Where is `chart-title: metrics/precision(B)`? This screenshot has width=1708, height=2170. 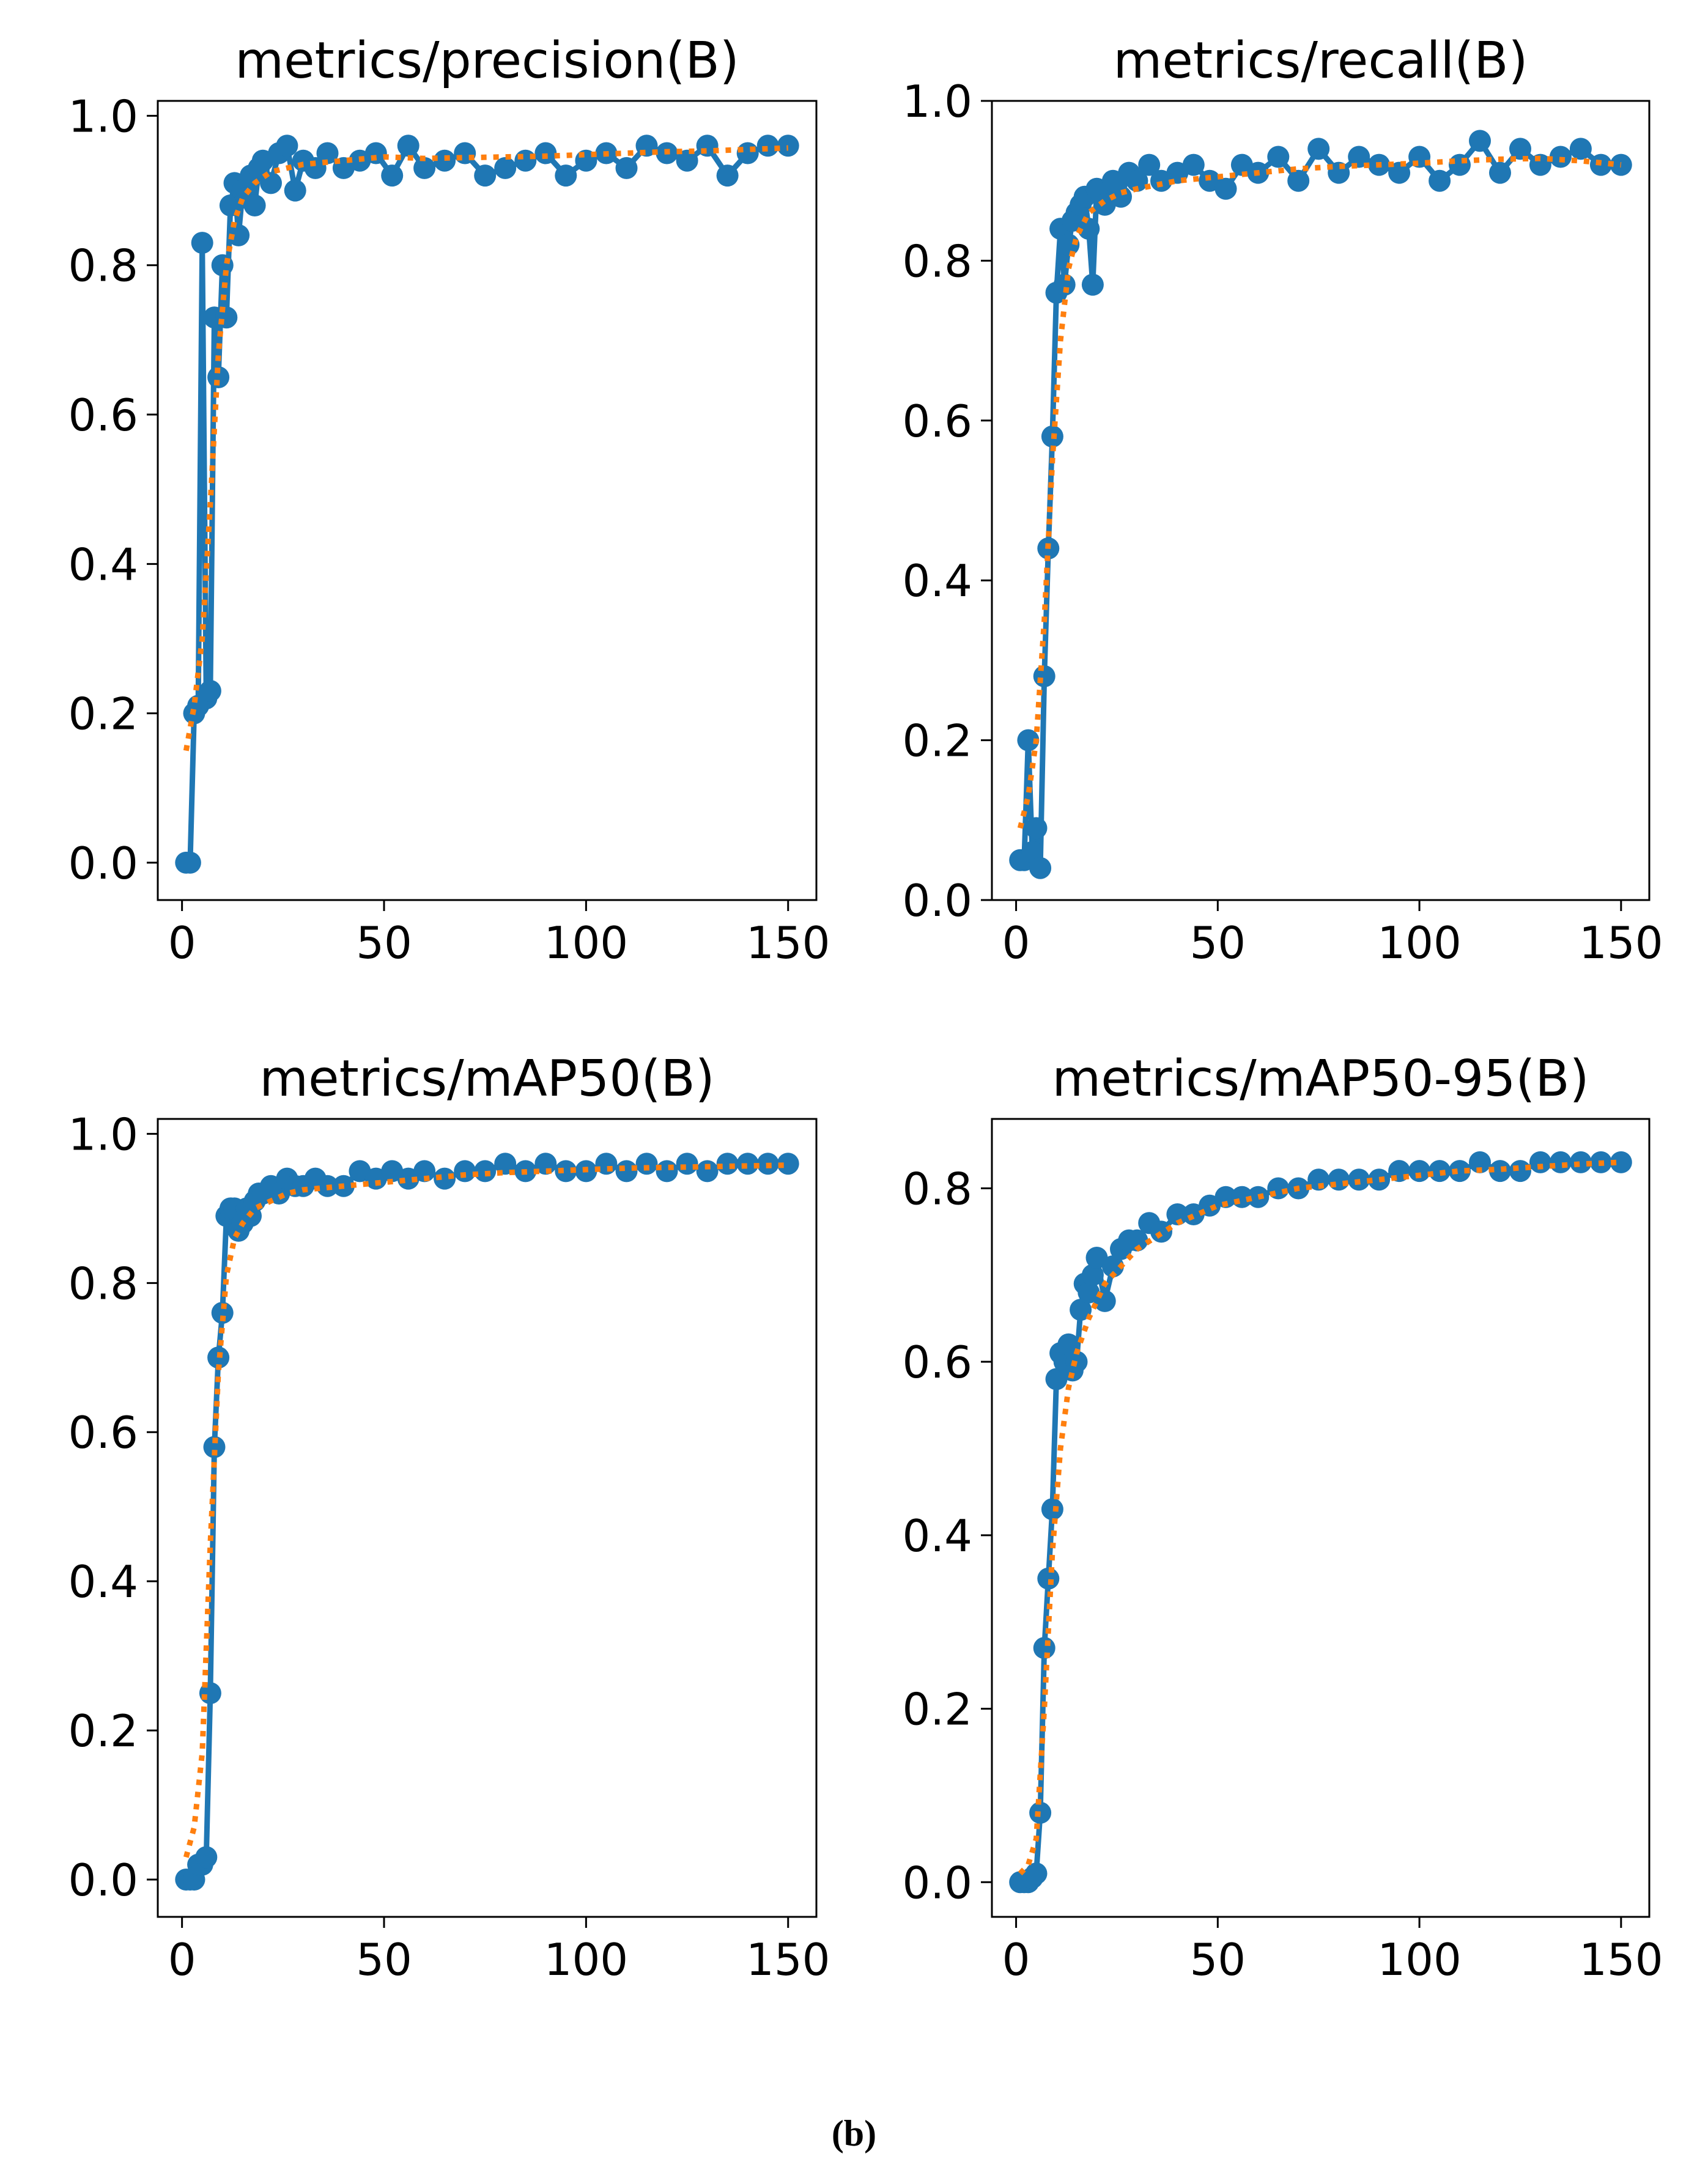 chart-title: metrics/precision(B) is located at coordinates (487, 61).